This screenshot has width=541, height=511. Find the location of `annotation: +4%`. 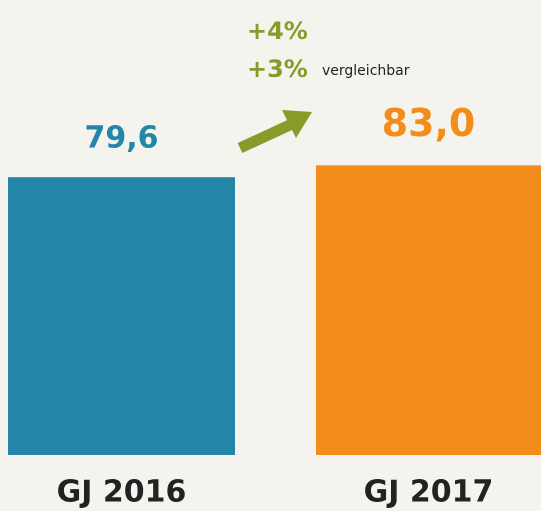

annotation: +4% is located at coordinates (277, 31).